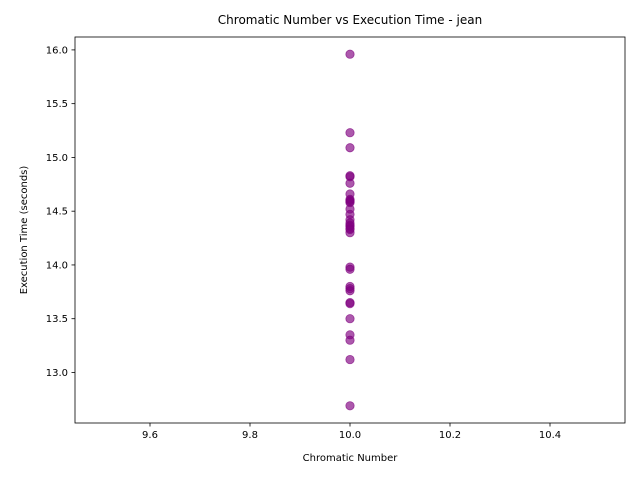 The width and height of the screenshot is (640, 480). I want to click on x-tick-label: 9.8, so click(250, 435).